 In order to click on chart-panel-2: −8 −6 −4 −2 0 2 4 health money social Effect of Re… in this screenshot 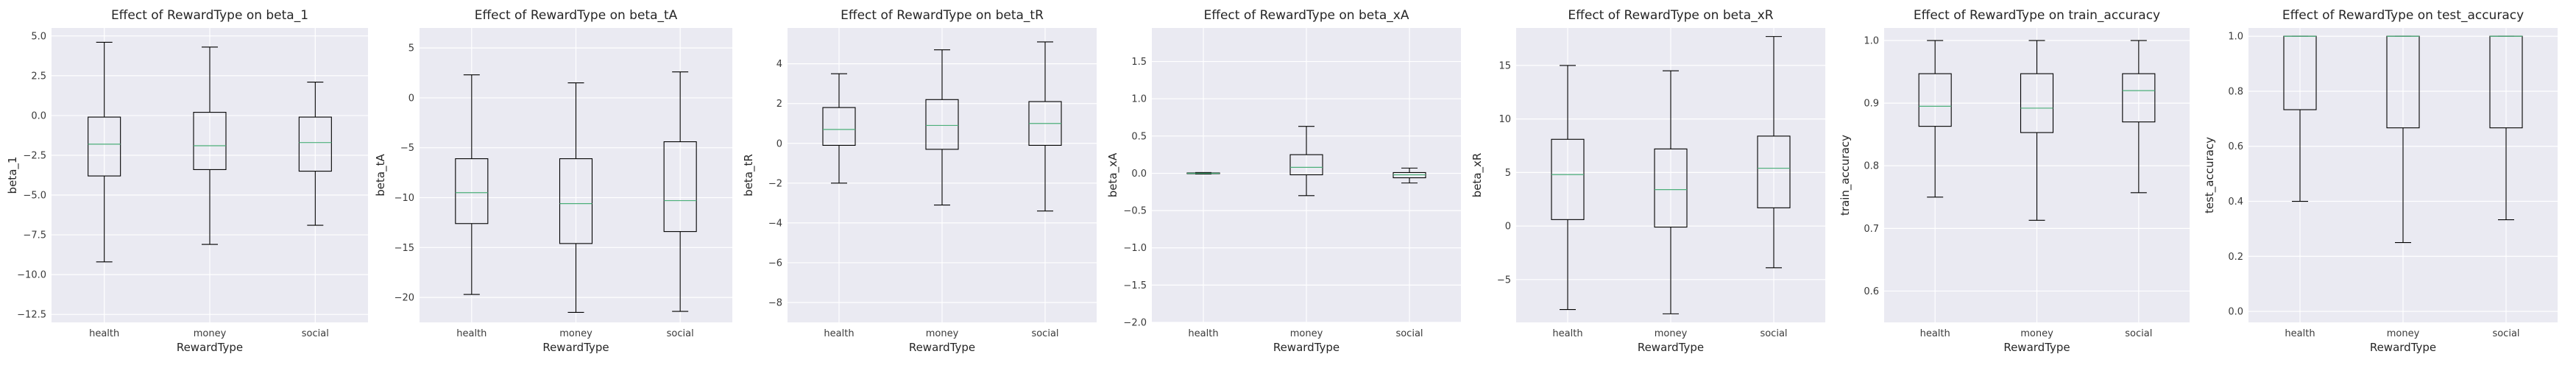, I will do `click(919, 181)`.